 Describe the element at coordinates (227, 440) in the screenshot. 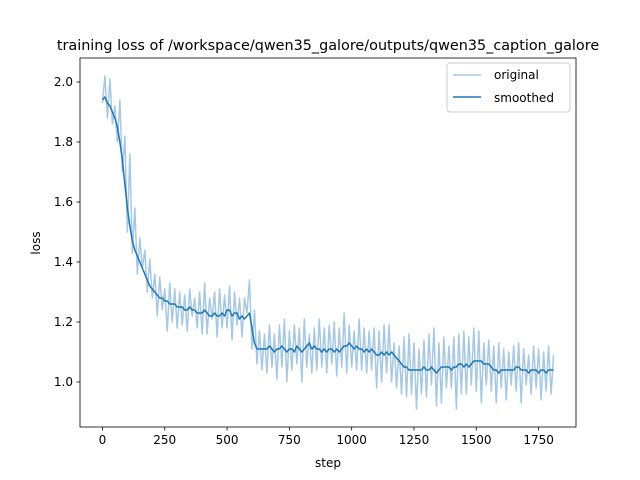

I see `x-tick-label: 500` at that location.